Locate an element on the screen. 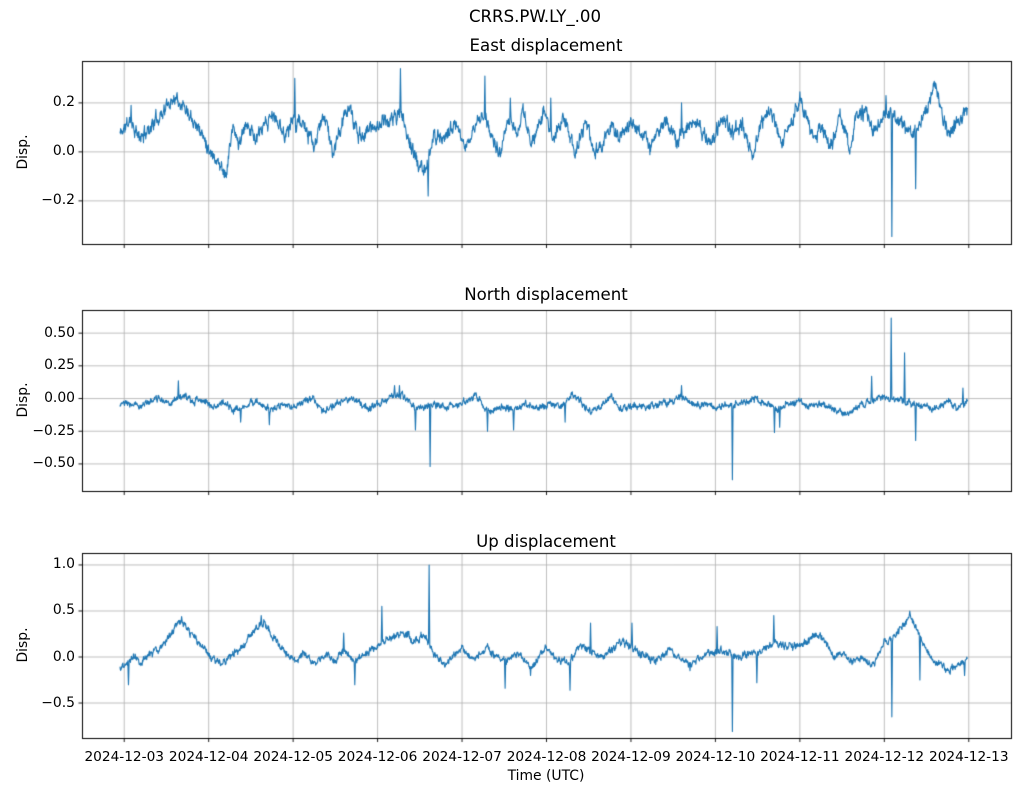  y-tick-label: −0.5 is located at coordinates (58, 702).